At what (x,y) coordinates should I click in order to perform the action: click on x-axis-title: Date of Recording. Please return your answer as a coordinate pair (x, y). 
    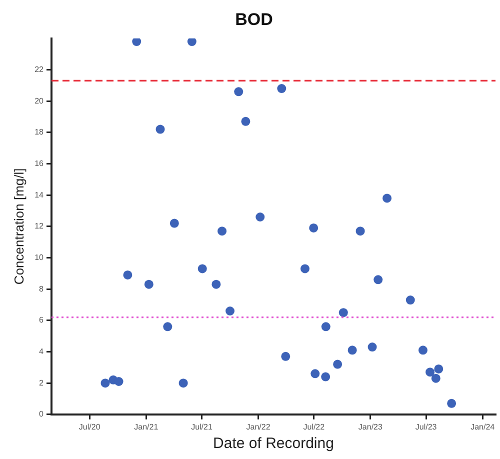
    Looking at the image, I should click on (273, 443).